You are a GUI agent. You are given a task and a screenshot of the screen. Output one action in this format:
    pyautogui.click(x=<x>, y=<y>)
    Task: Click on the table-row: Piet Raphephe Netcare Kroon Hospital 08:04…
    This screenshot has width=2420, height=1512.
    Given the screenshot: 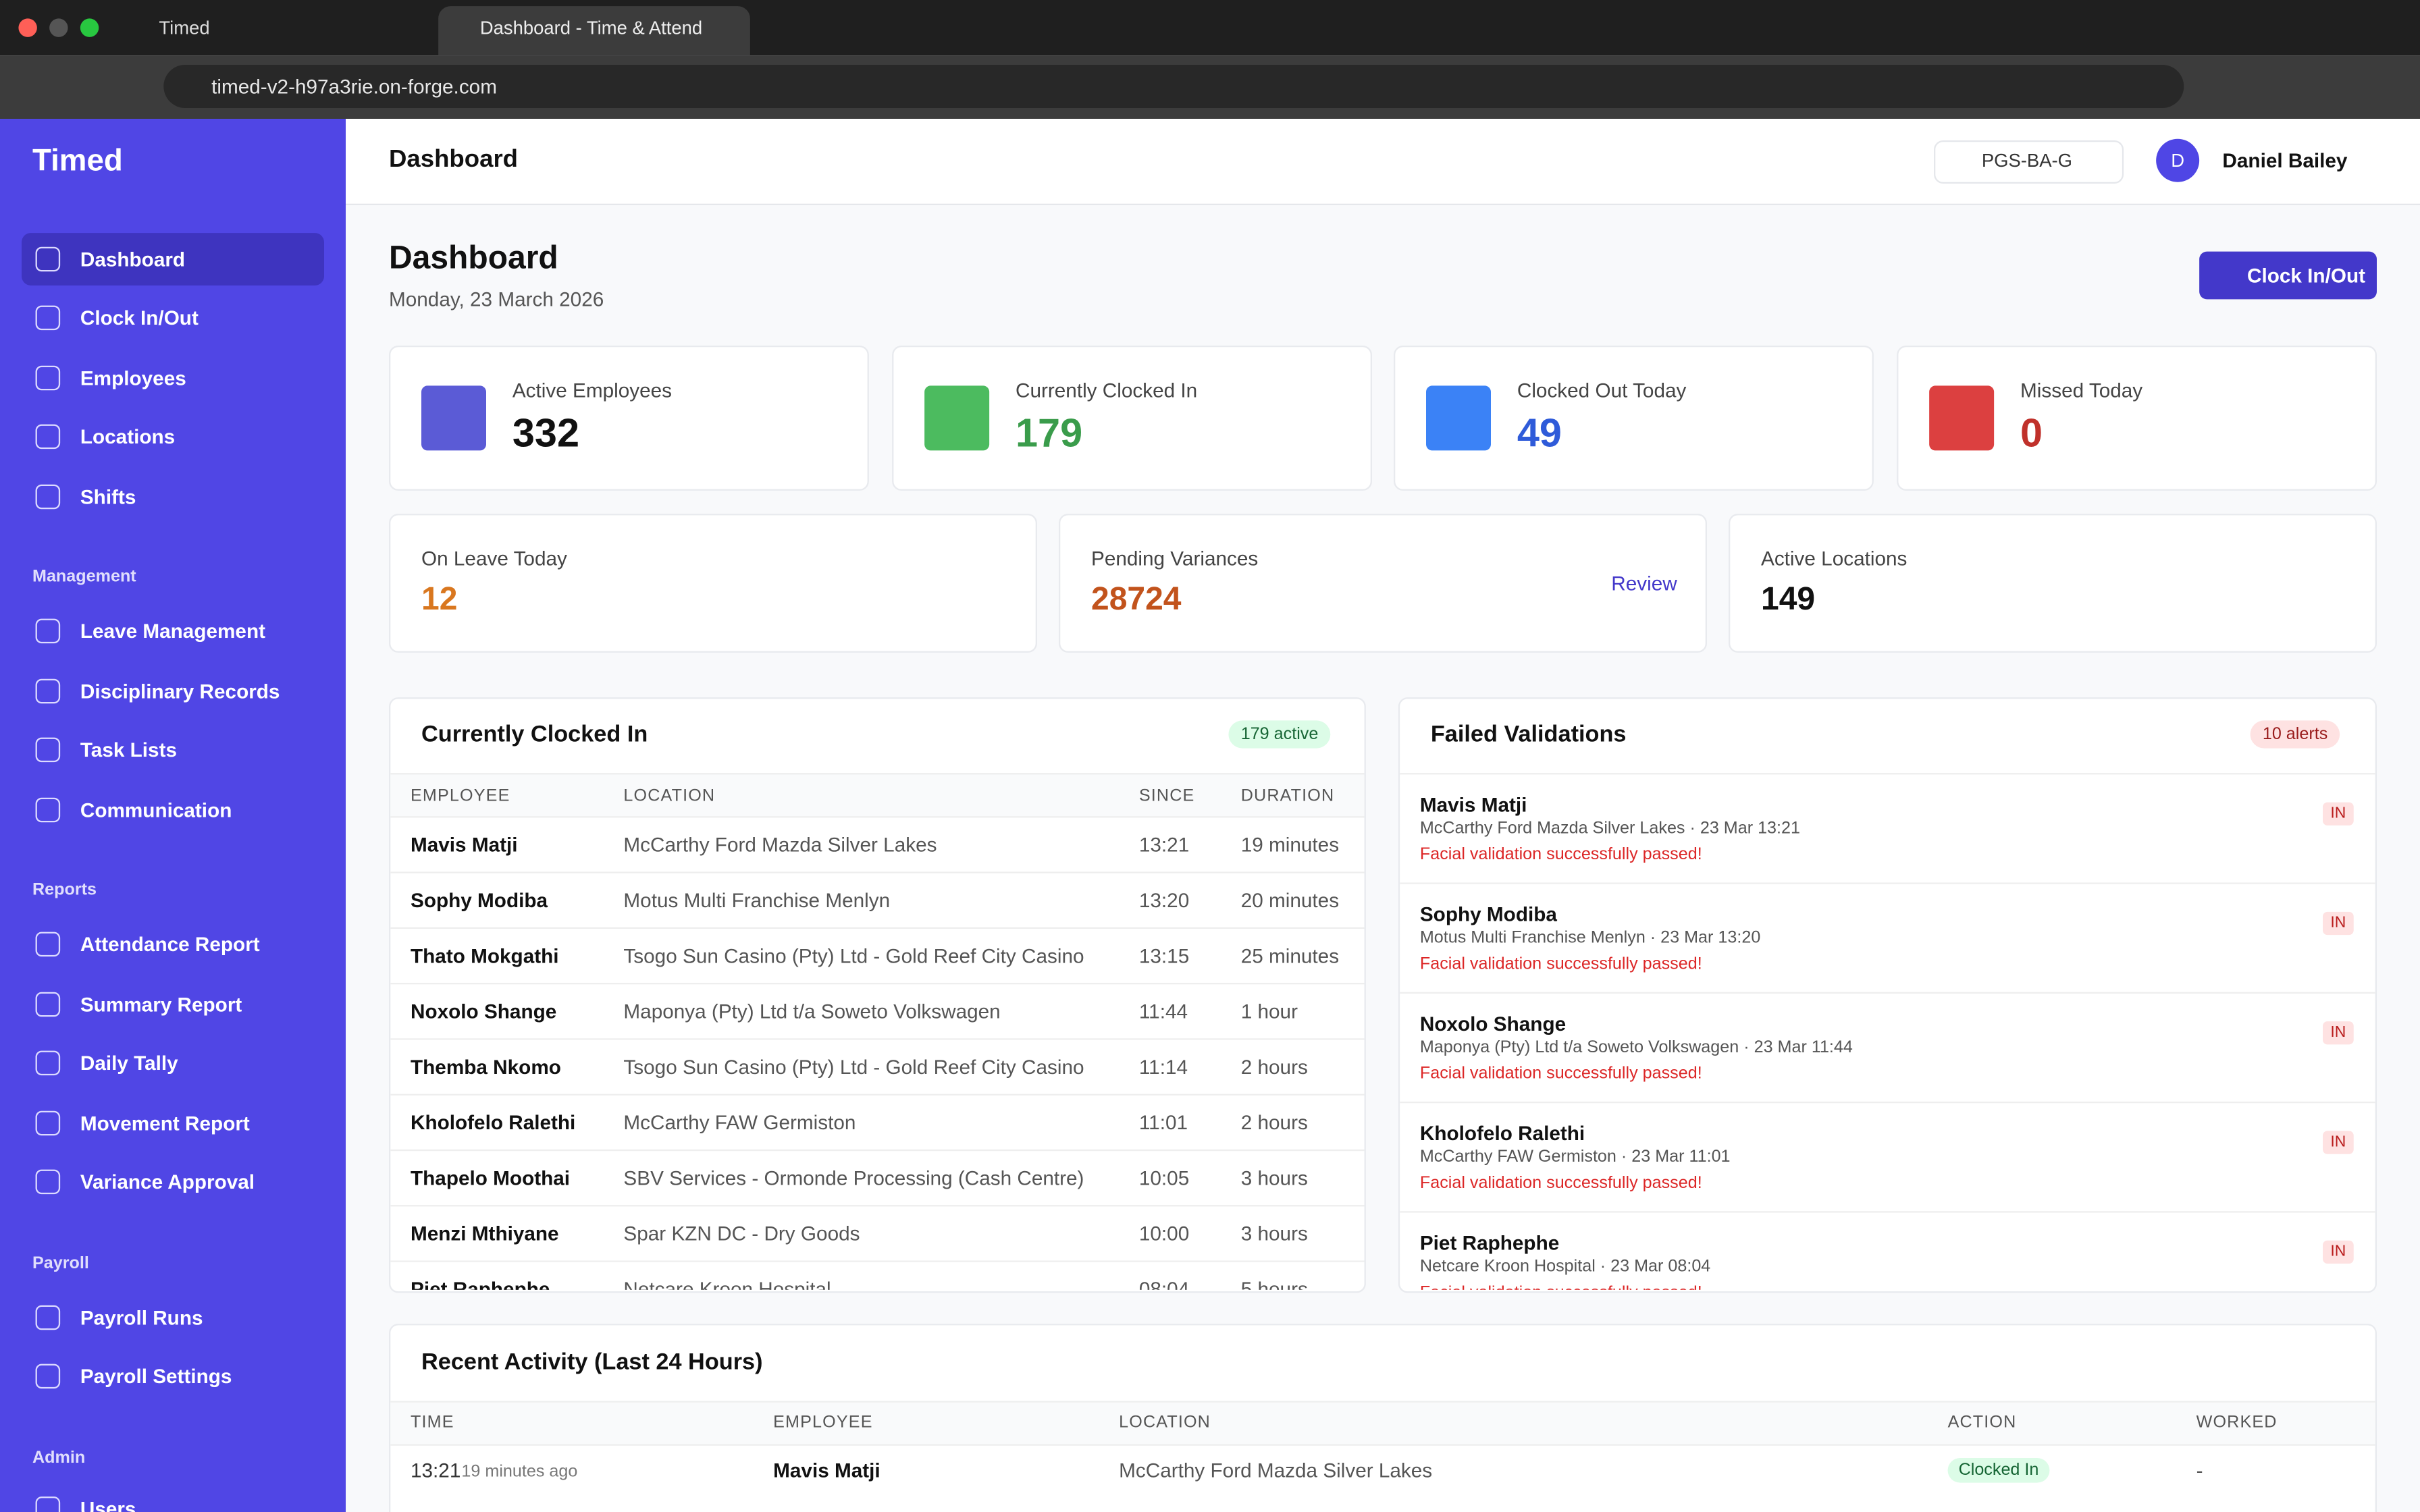 What is the action you would take?
    pyautogui.click(x=877, y=1276)
    